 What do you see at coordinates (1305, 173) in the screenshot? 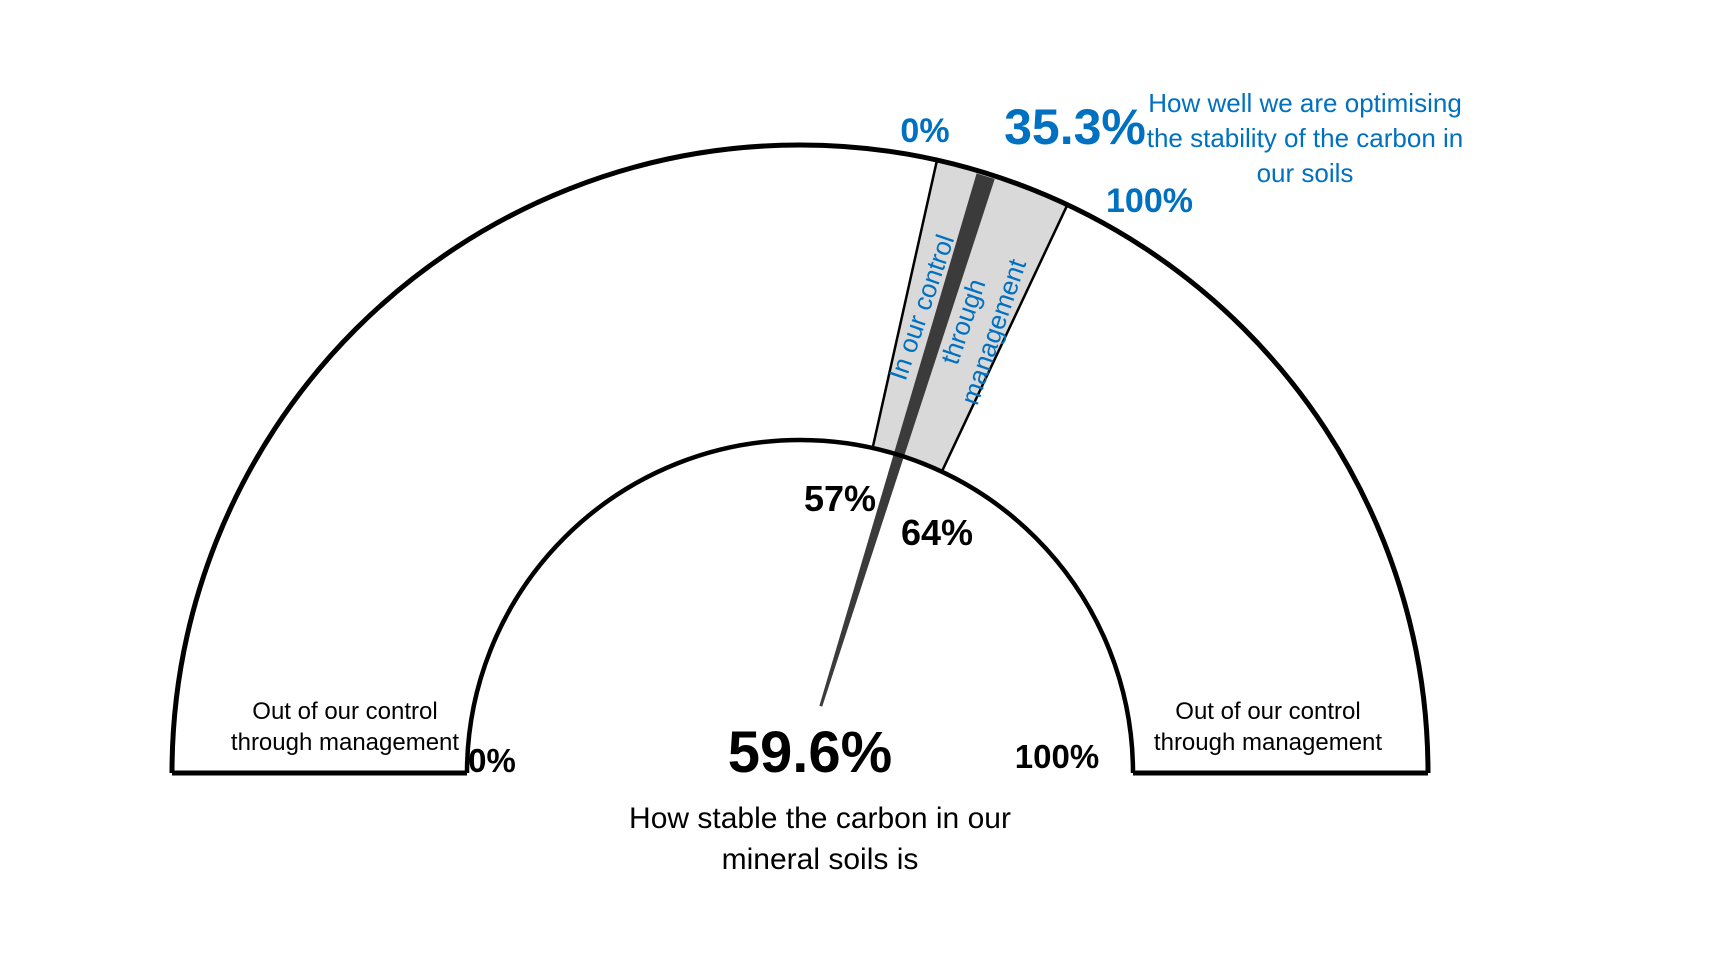
I see `band-caption-line-3: our soils` at bounding box center [1305, 173].